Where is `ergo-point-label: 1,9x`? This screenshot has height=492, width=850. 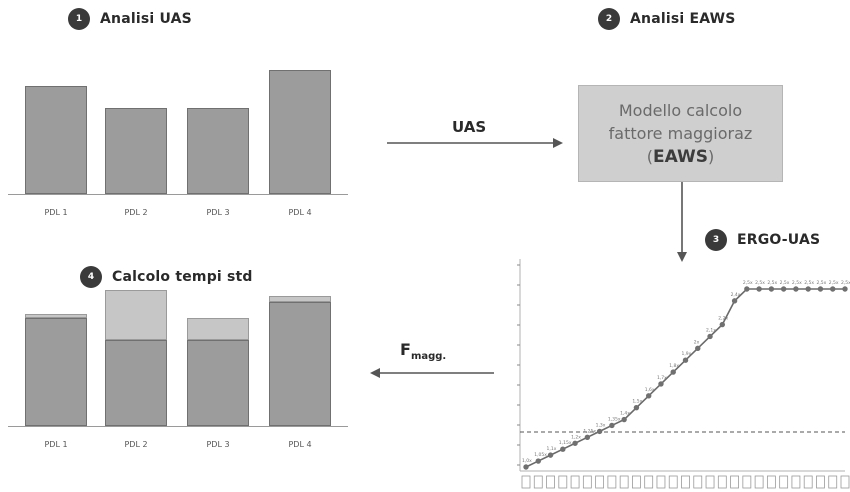 ergo-point-label: 1,9x is located at coordinates (687, 354).